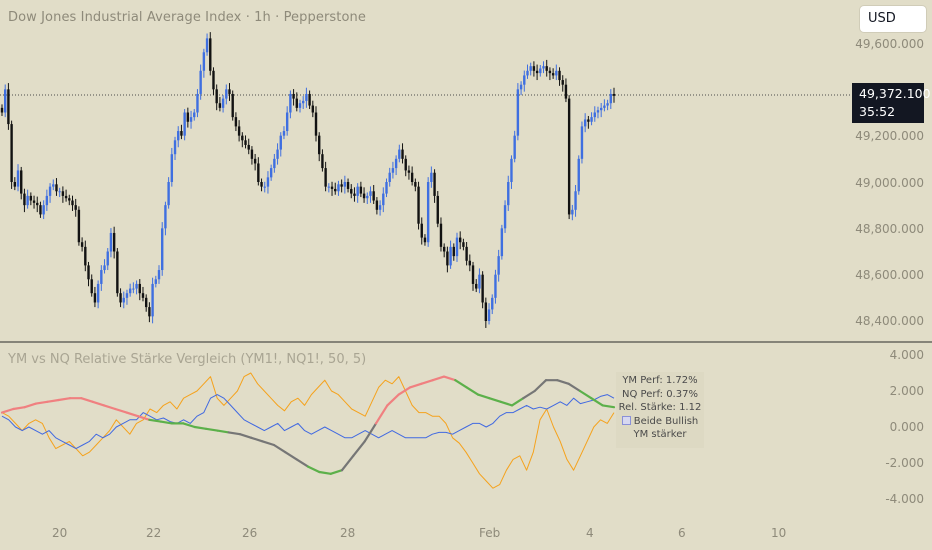 This screenshot has width=932, height=550. Describe the element at coordinates (893, 19) in the screenshot. I see `currency-button: USD` at that location.